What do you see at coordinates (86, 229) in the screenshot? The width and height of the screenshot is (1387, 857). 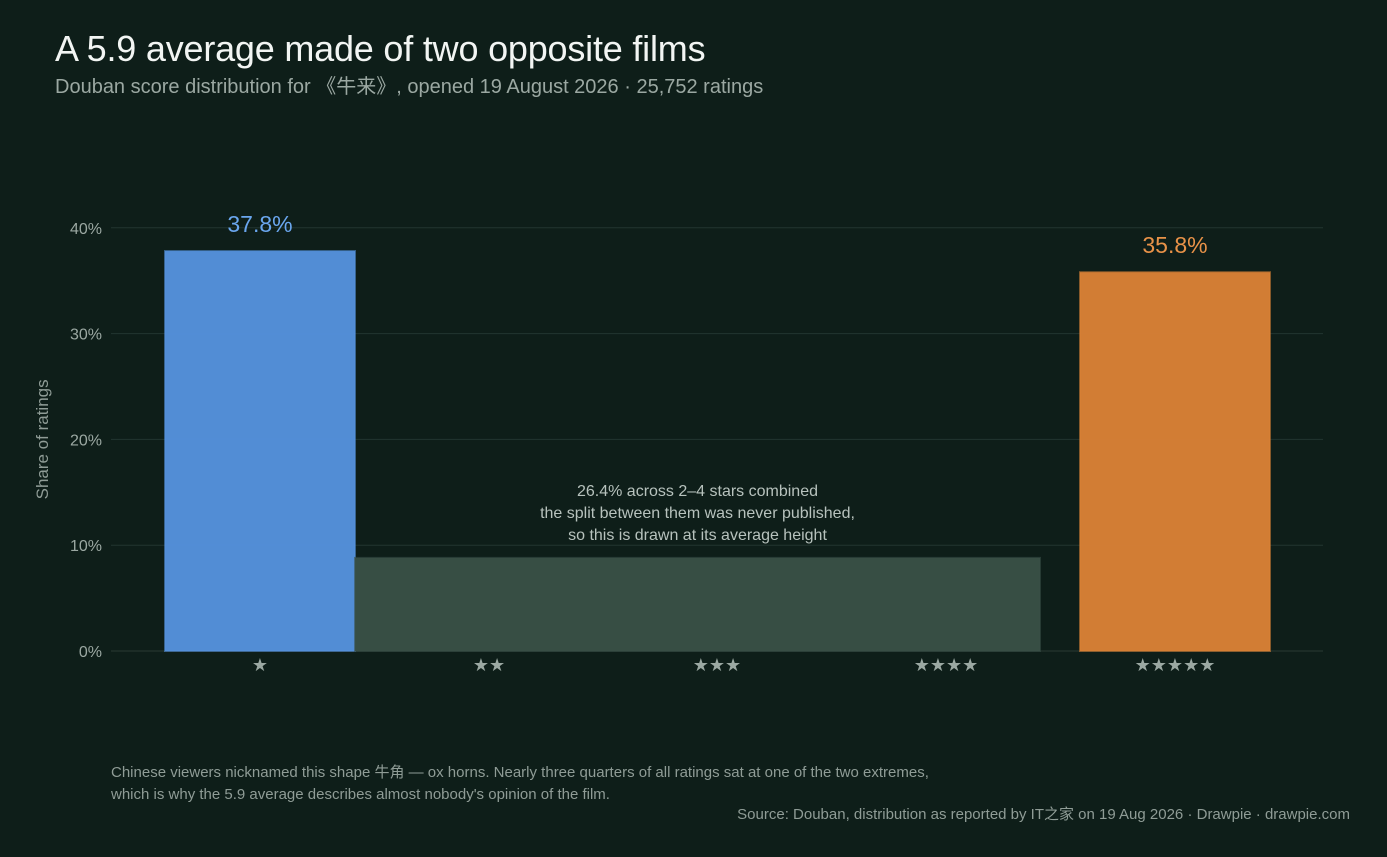 I see `y-tick-label: 40%` at bounding box center [86, 229].